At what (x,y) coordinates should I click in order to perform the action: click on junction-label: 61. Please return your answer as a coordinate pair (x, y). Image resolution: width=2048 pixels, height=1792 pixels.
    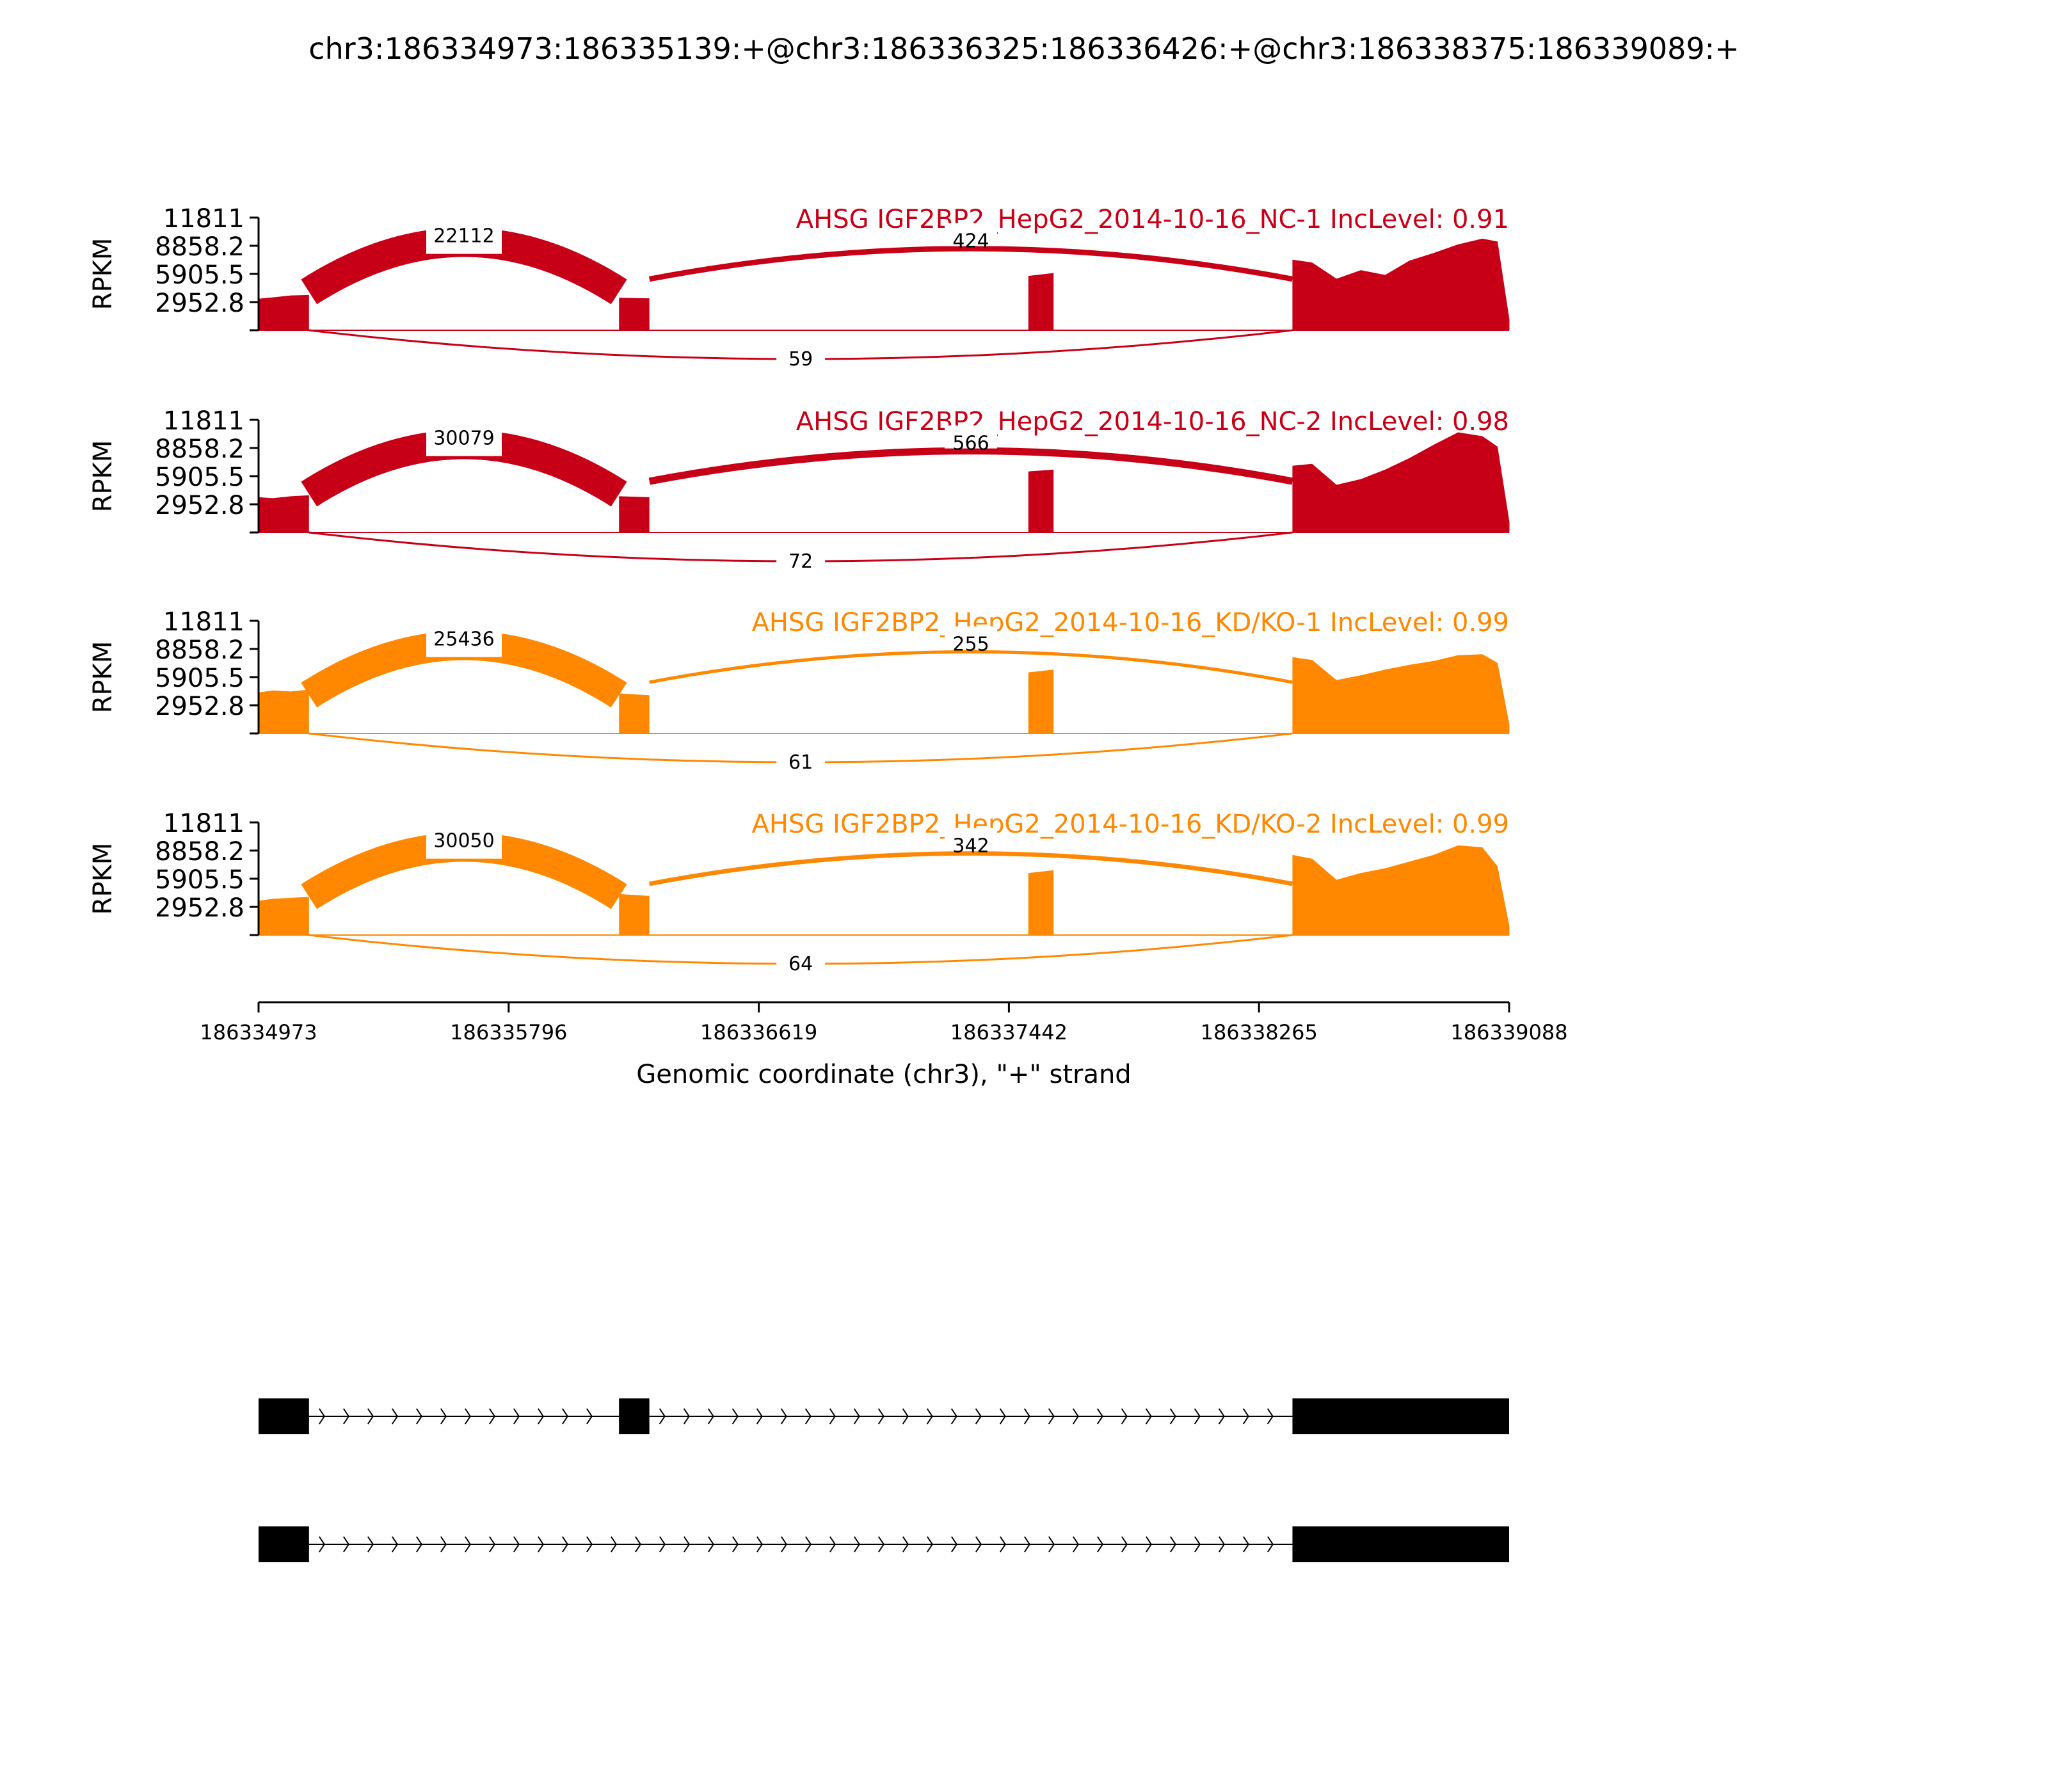
    Looking at the image, I should click on (800, 762).